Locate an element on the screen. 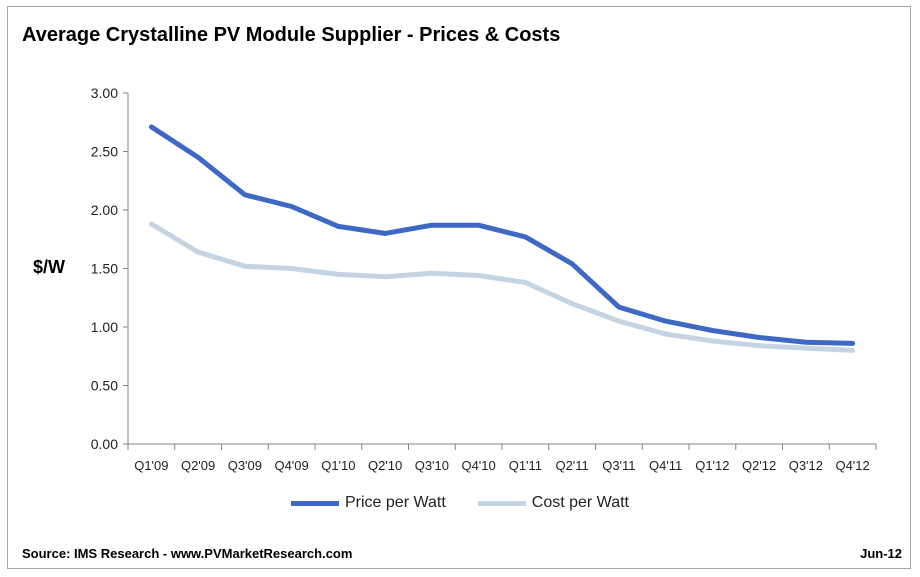 The height and width of the screenshot is (577, 920). x-tick-label: Q3'09 is located at coordinates (245, 465).